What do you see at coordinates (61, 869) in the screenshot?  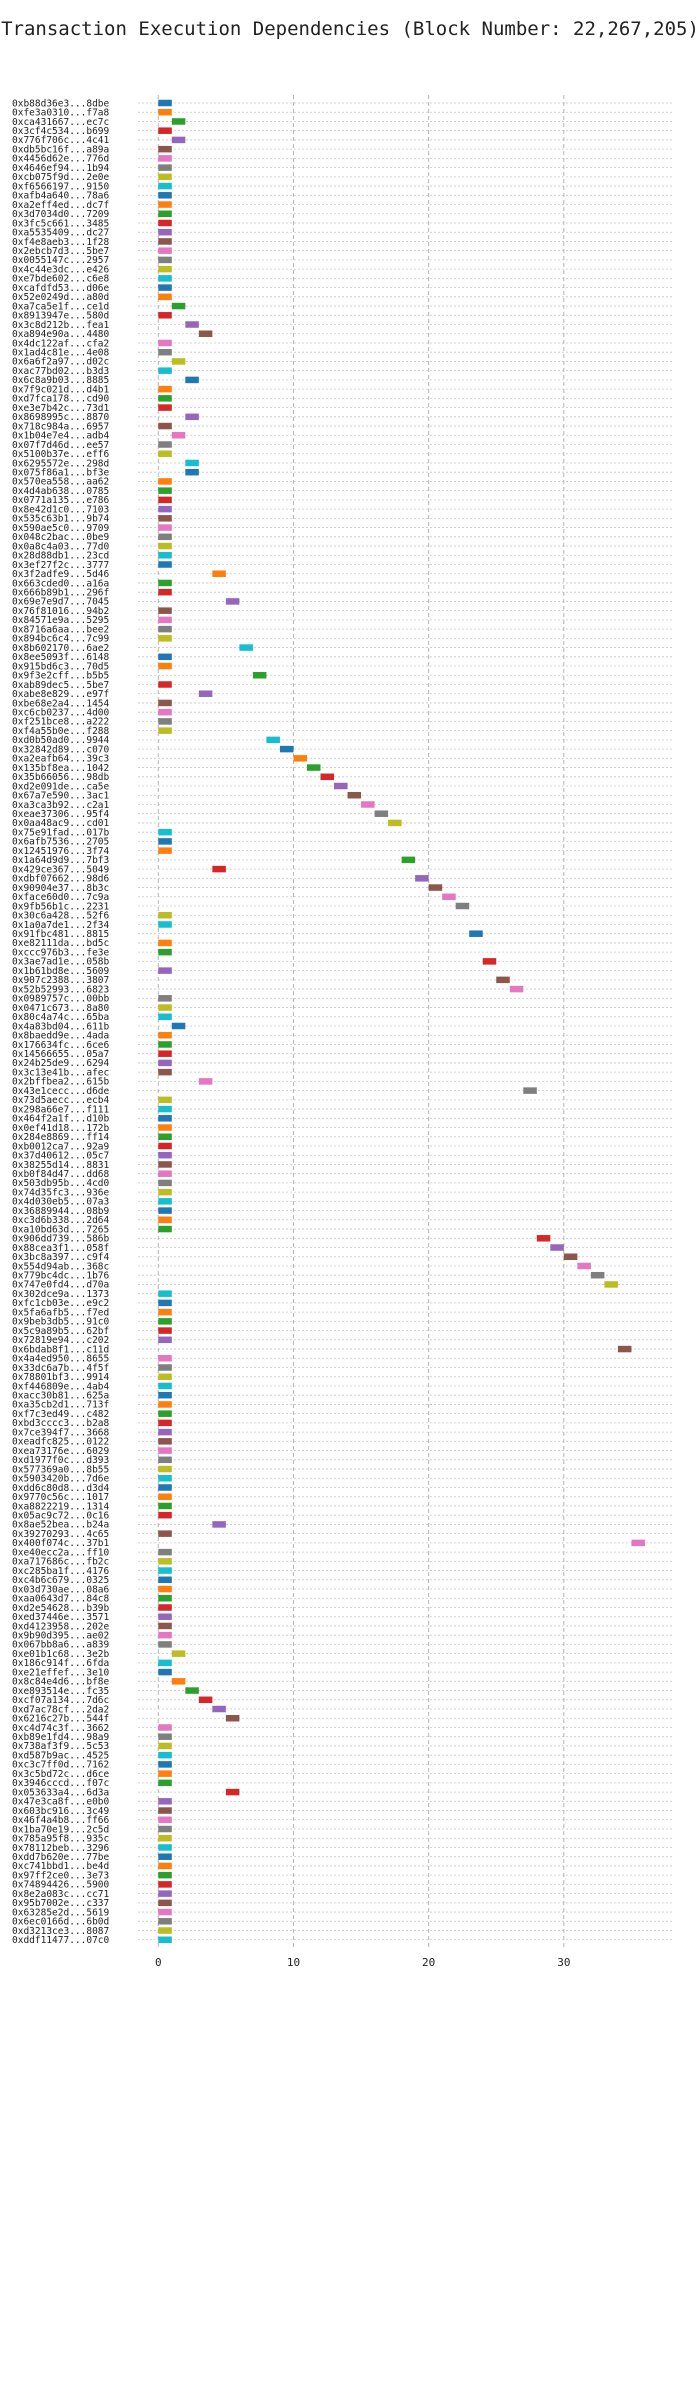 I see `row-label: 0x429ce367...5049` at bounding box center [61, 869].